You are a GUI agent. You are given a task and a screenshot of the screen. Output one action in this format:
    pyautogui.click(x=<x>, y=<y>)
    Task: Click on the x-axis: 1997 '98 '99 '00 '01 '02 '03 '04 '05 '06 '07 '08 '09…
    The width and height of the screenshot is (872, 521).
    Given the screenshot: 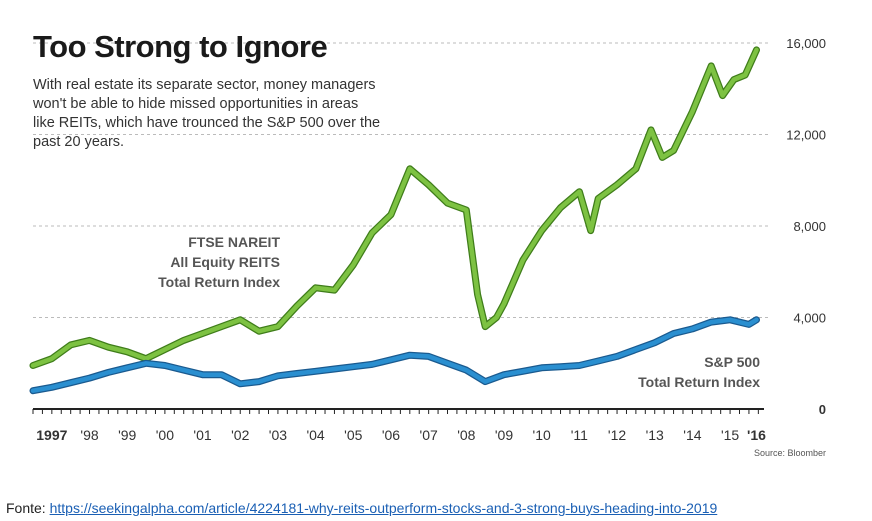 What is the action you would take?
    pyautogui.click(x=399, y=425)
    